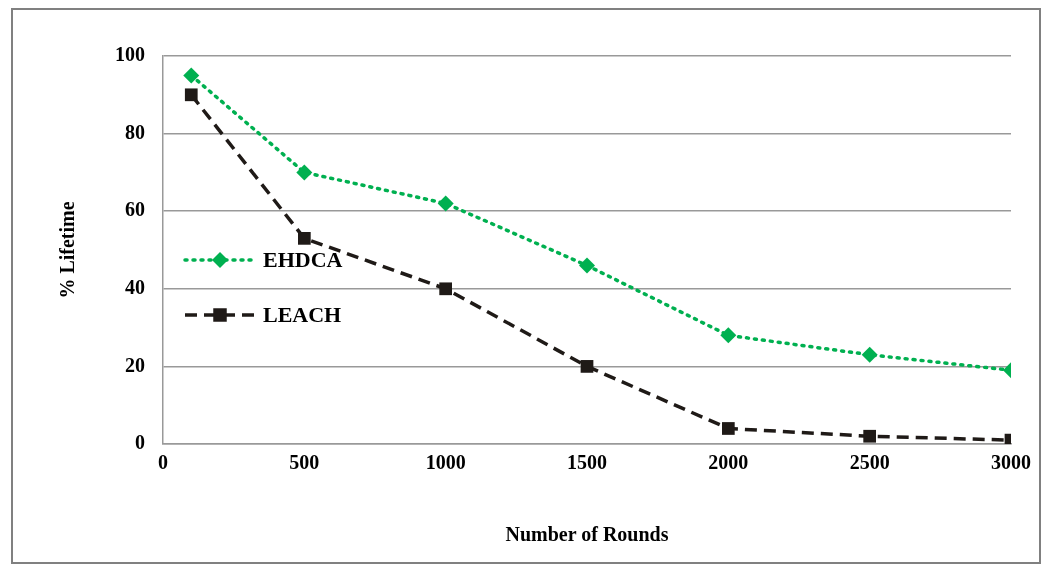 Image resolution: width=1048 pixels, height=574 pixels. What do you see at coordinates (67, 250) in the screenshot?
I see `y-axis-title: % Lifetime` at bounding box center [67, 250].